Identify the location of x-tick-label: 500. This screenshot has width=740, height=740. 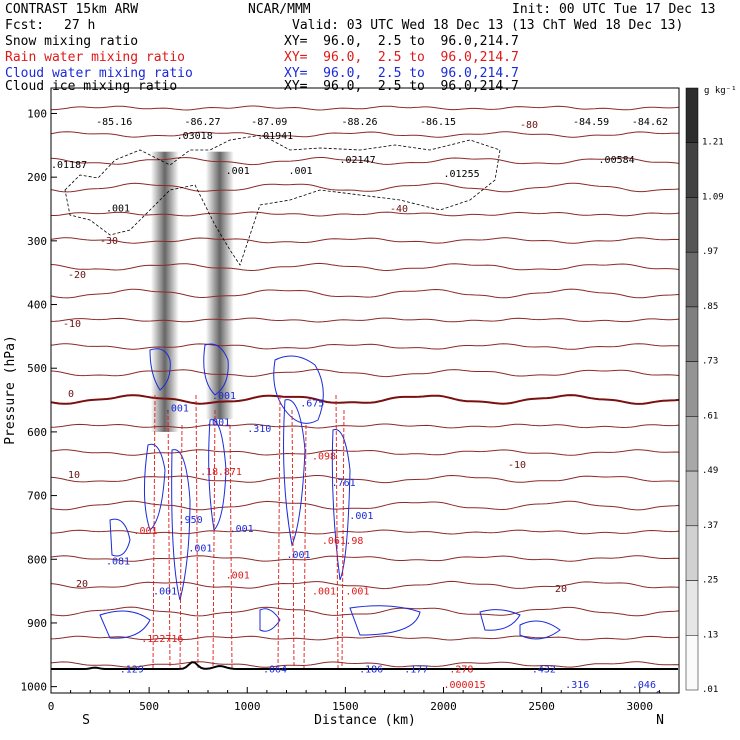
(149, 706).